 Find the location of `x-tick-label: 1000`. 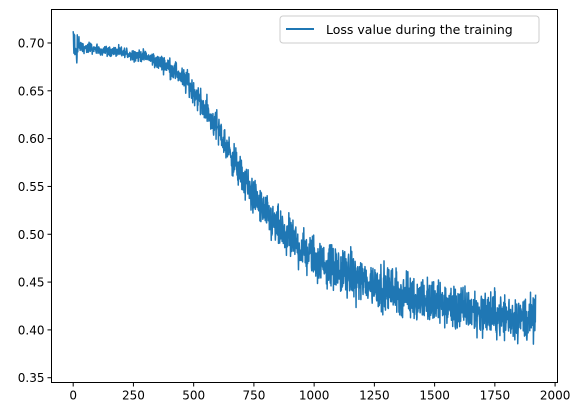

x-tick-label: 1000 is located at coordinates (314, 396).